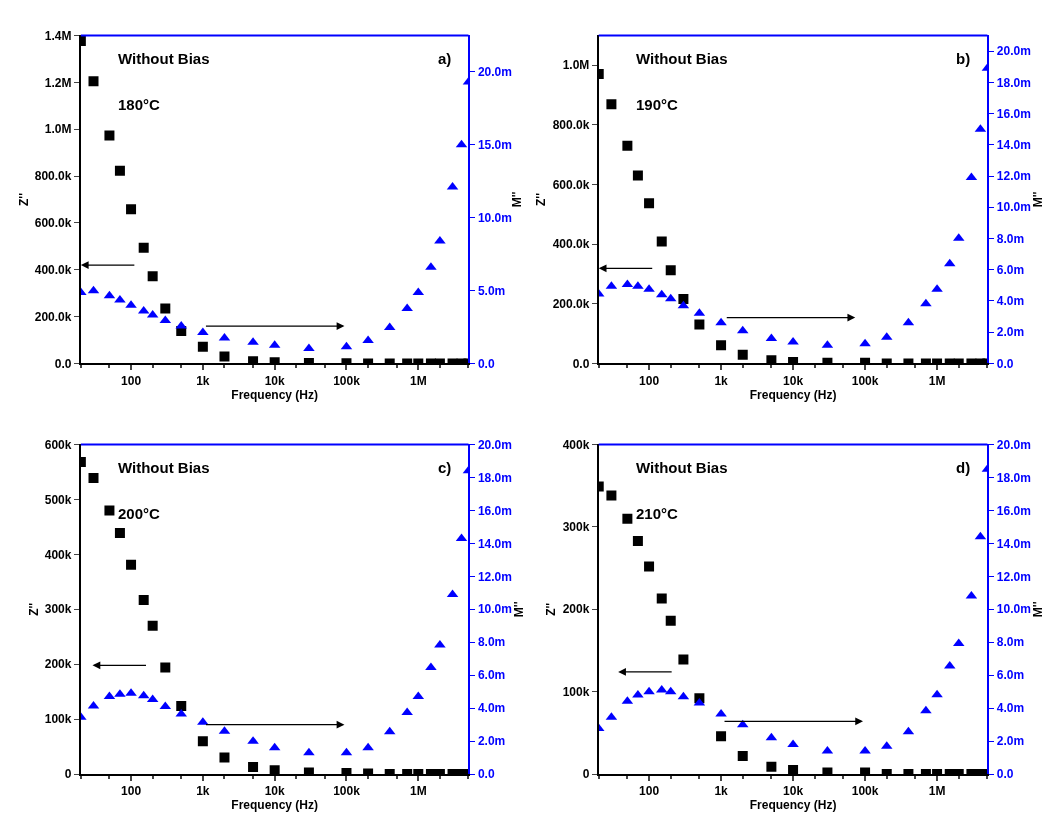  Describe the element at coordinates (58, 499) in the screenshot. I see `y-tick-label: 500k` at that location.